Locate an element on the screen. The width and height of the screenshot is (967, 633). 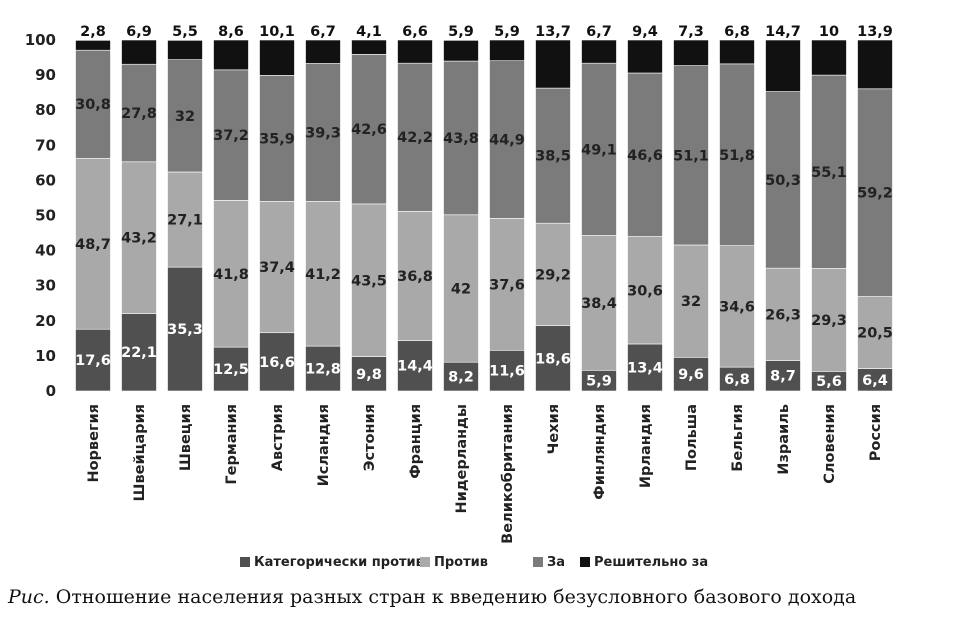
x-category-label: Израиль is located at coordinates (784, 439).